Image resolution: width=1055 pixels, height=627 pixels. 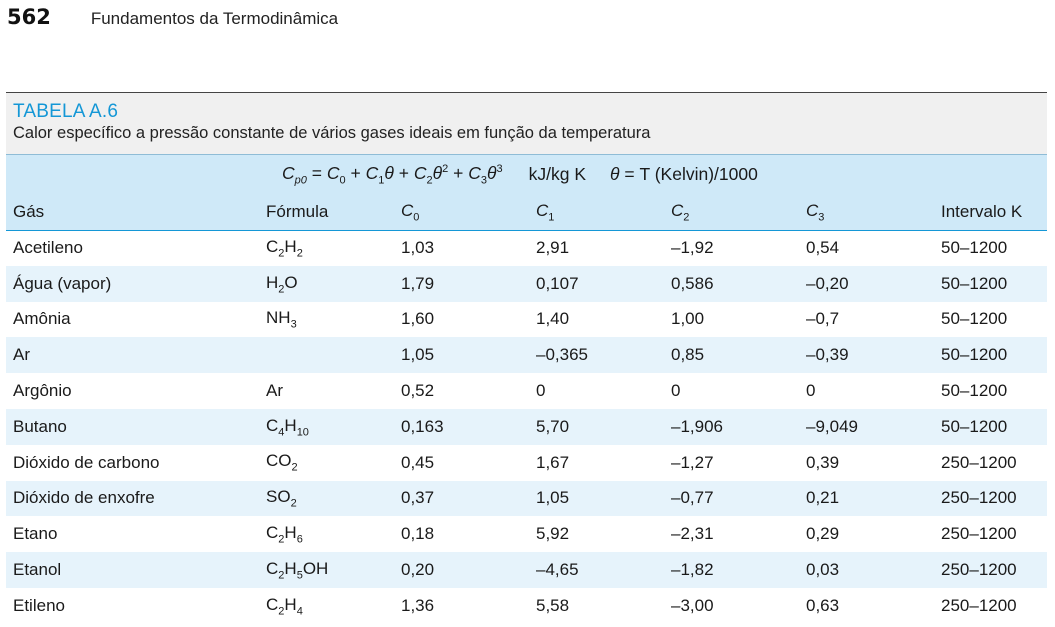 I want to click on formula-element: NH, so click(x=278, y=318).